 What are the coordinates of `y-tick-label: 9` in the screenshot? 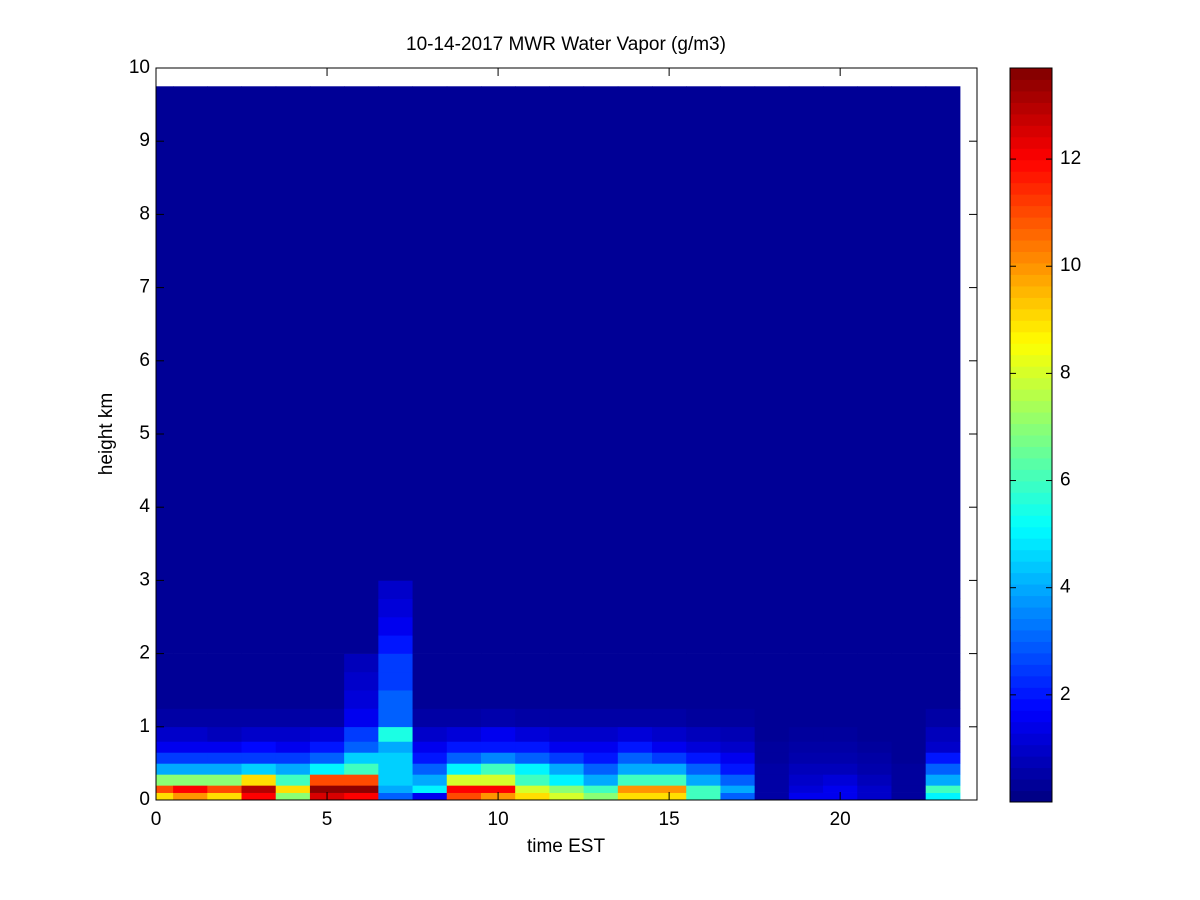 It's located at (144, 140).